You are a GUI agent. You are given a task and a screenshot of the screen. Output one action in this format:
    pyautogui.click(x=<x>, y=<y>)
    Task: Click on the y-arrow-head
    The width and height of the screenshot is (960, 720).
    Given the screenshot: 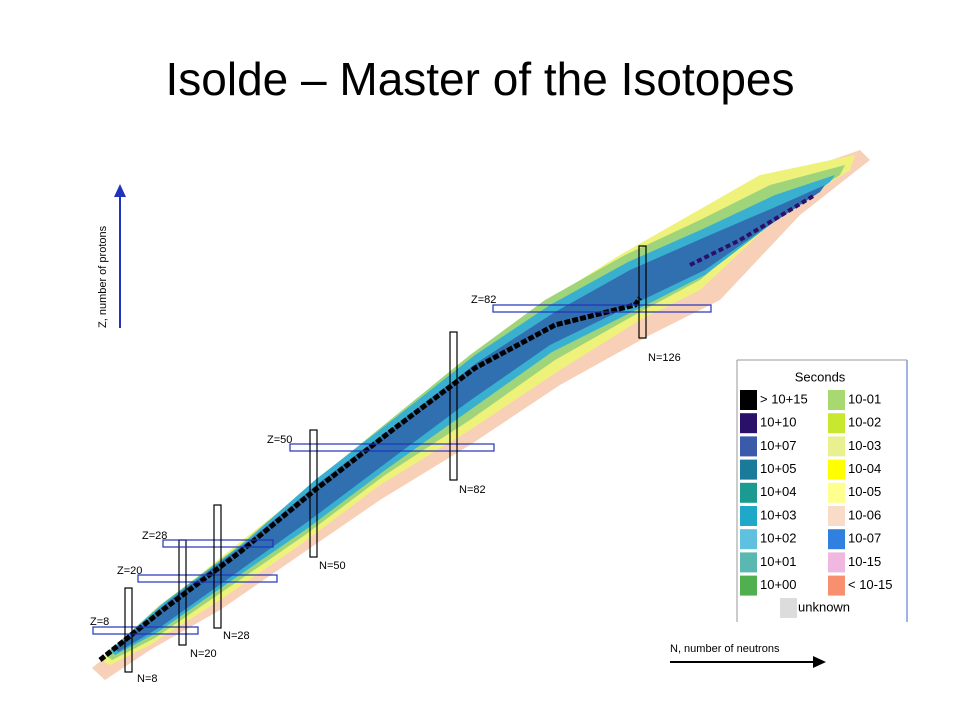 What is the action you would take?
    pyautogui.click(x=120, y=190)
    